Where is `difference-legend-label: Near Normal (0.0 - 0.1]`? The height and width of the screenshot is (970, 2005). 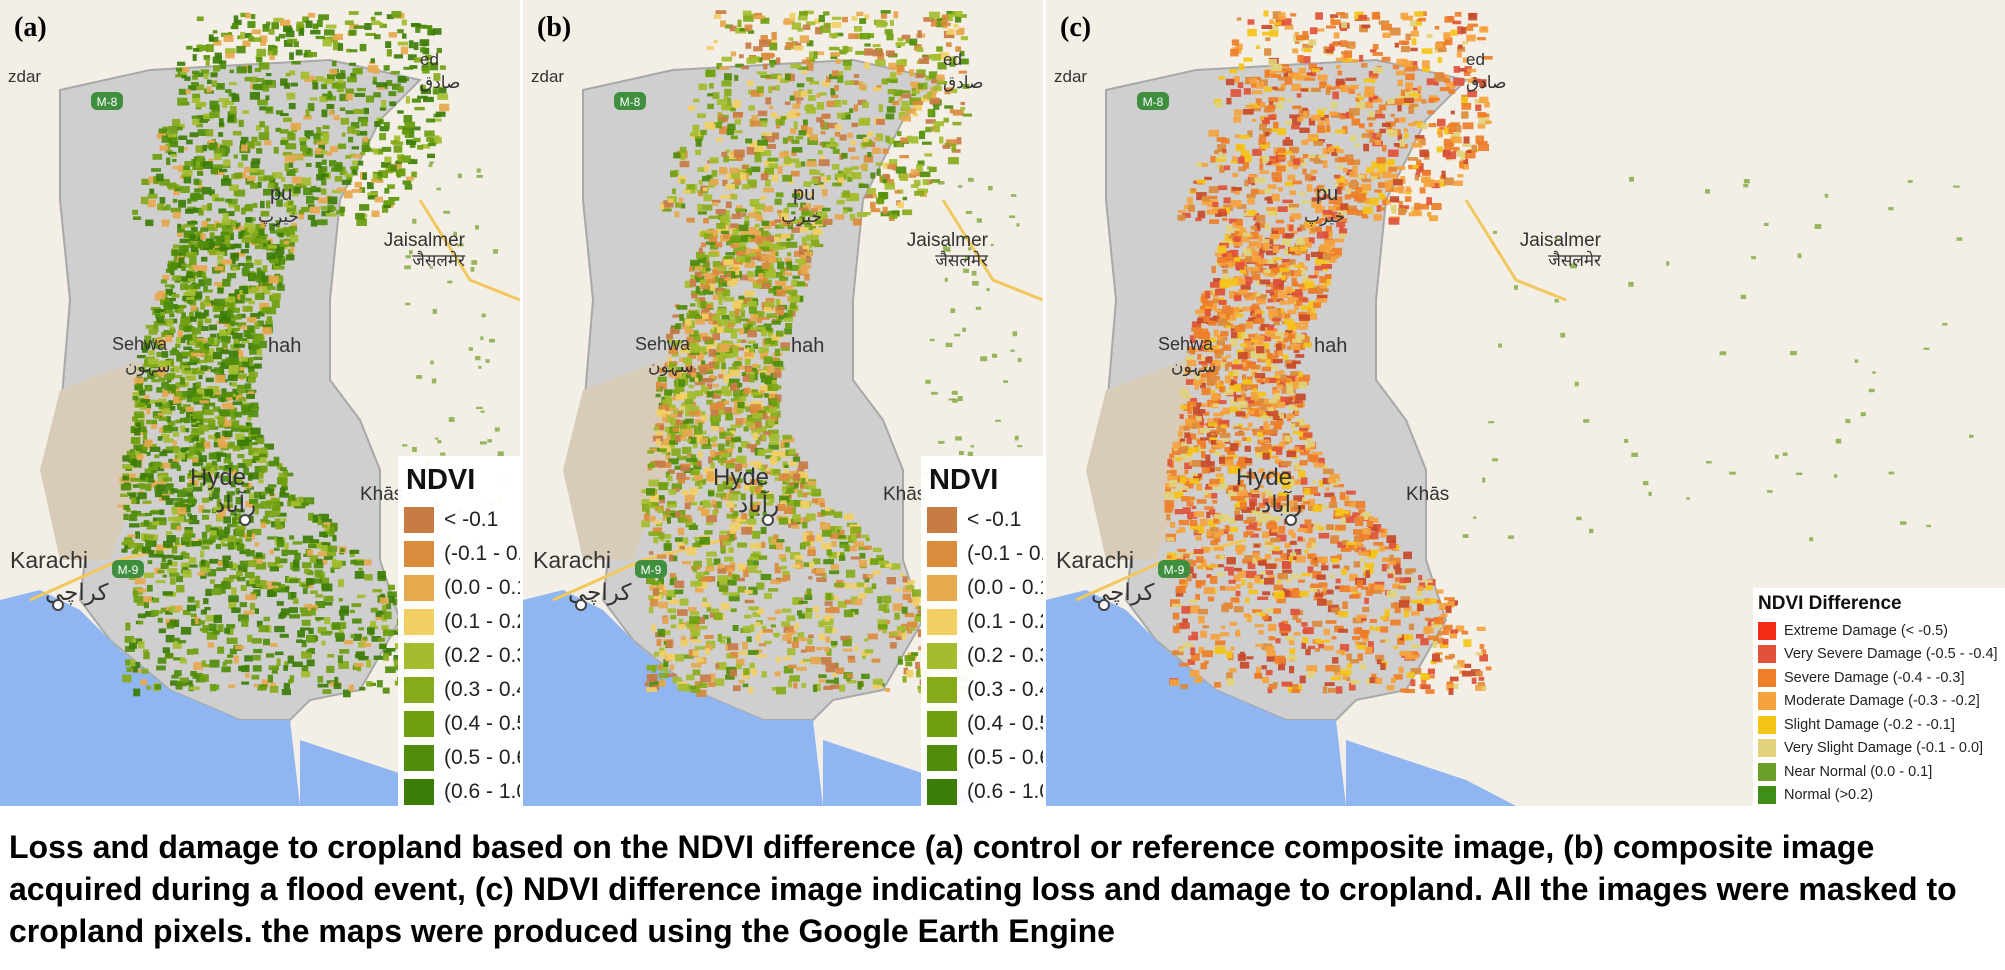 difference-legend-label: Near Normal (0.0 - 0.1] is located at coordinates (1858, 771).